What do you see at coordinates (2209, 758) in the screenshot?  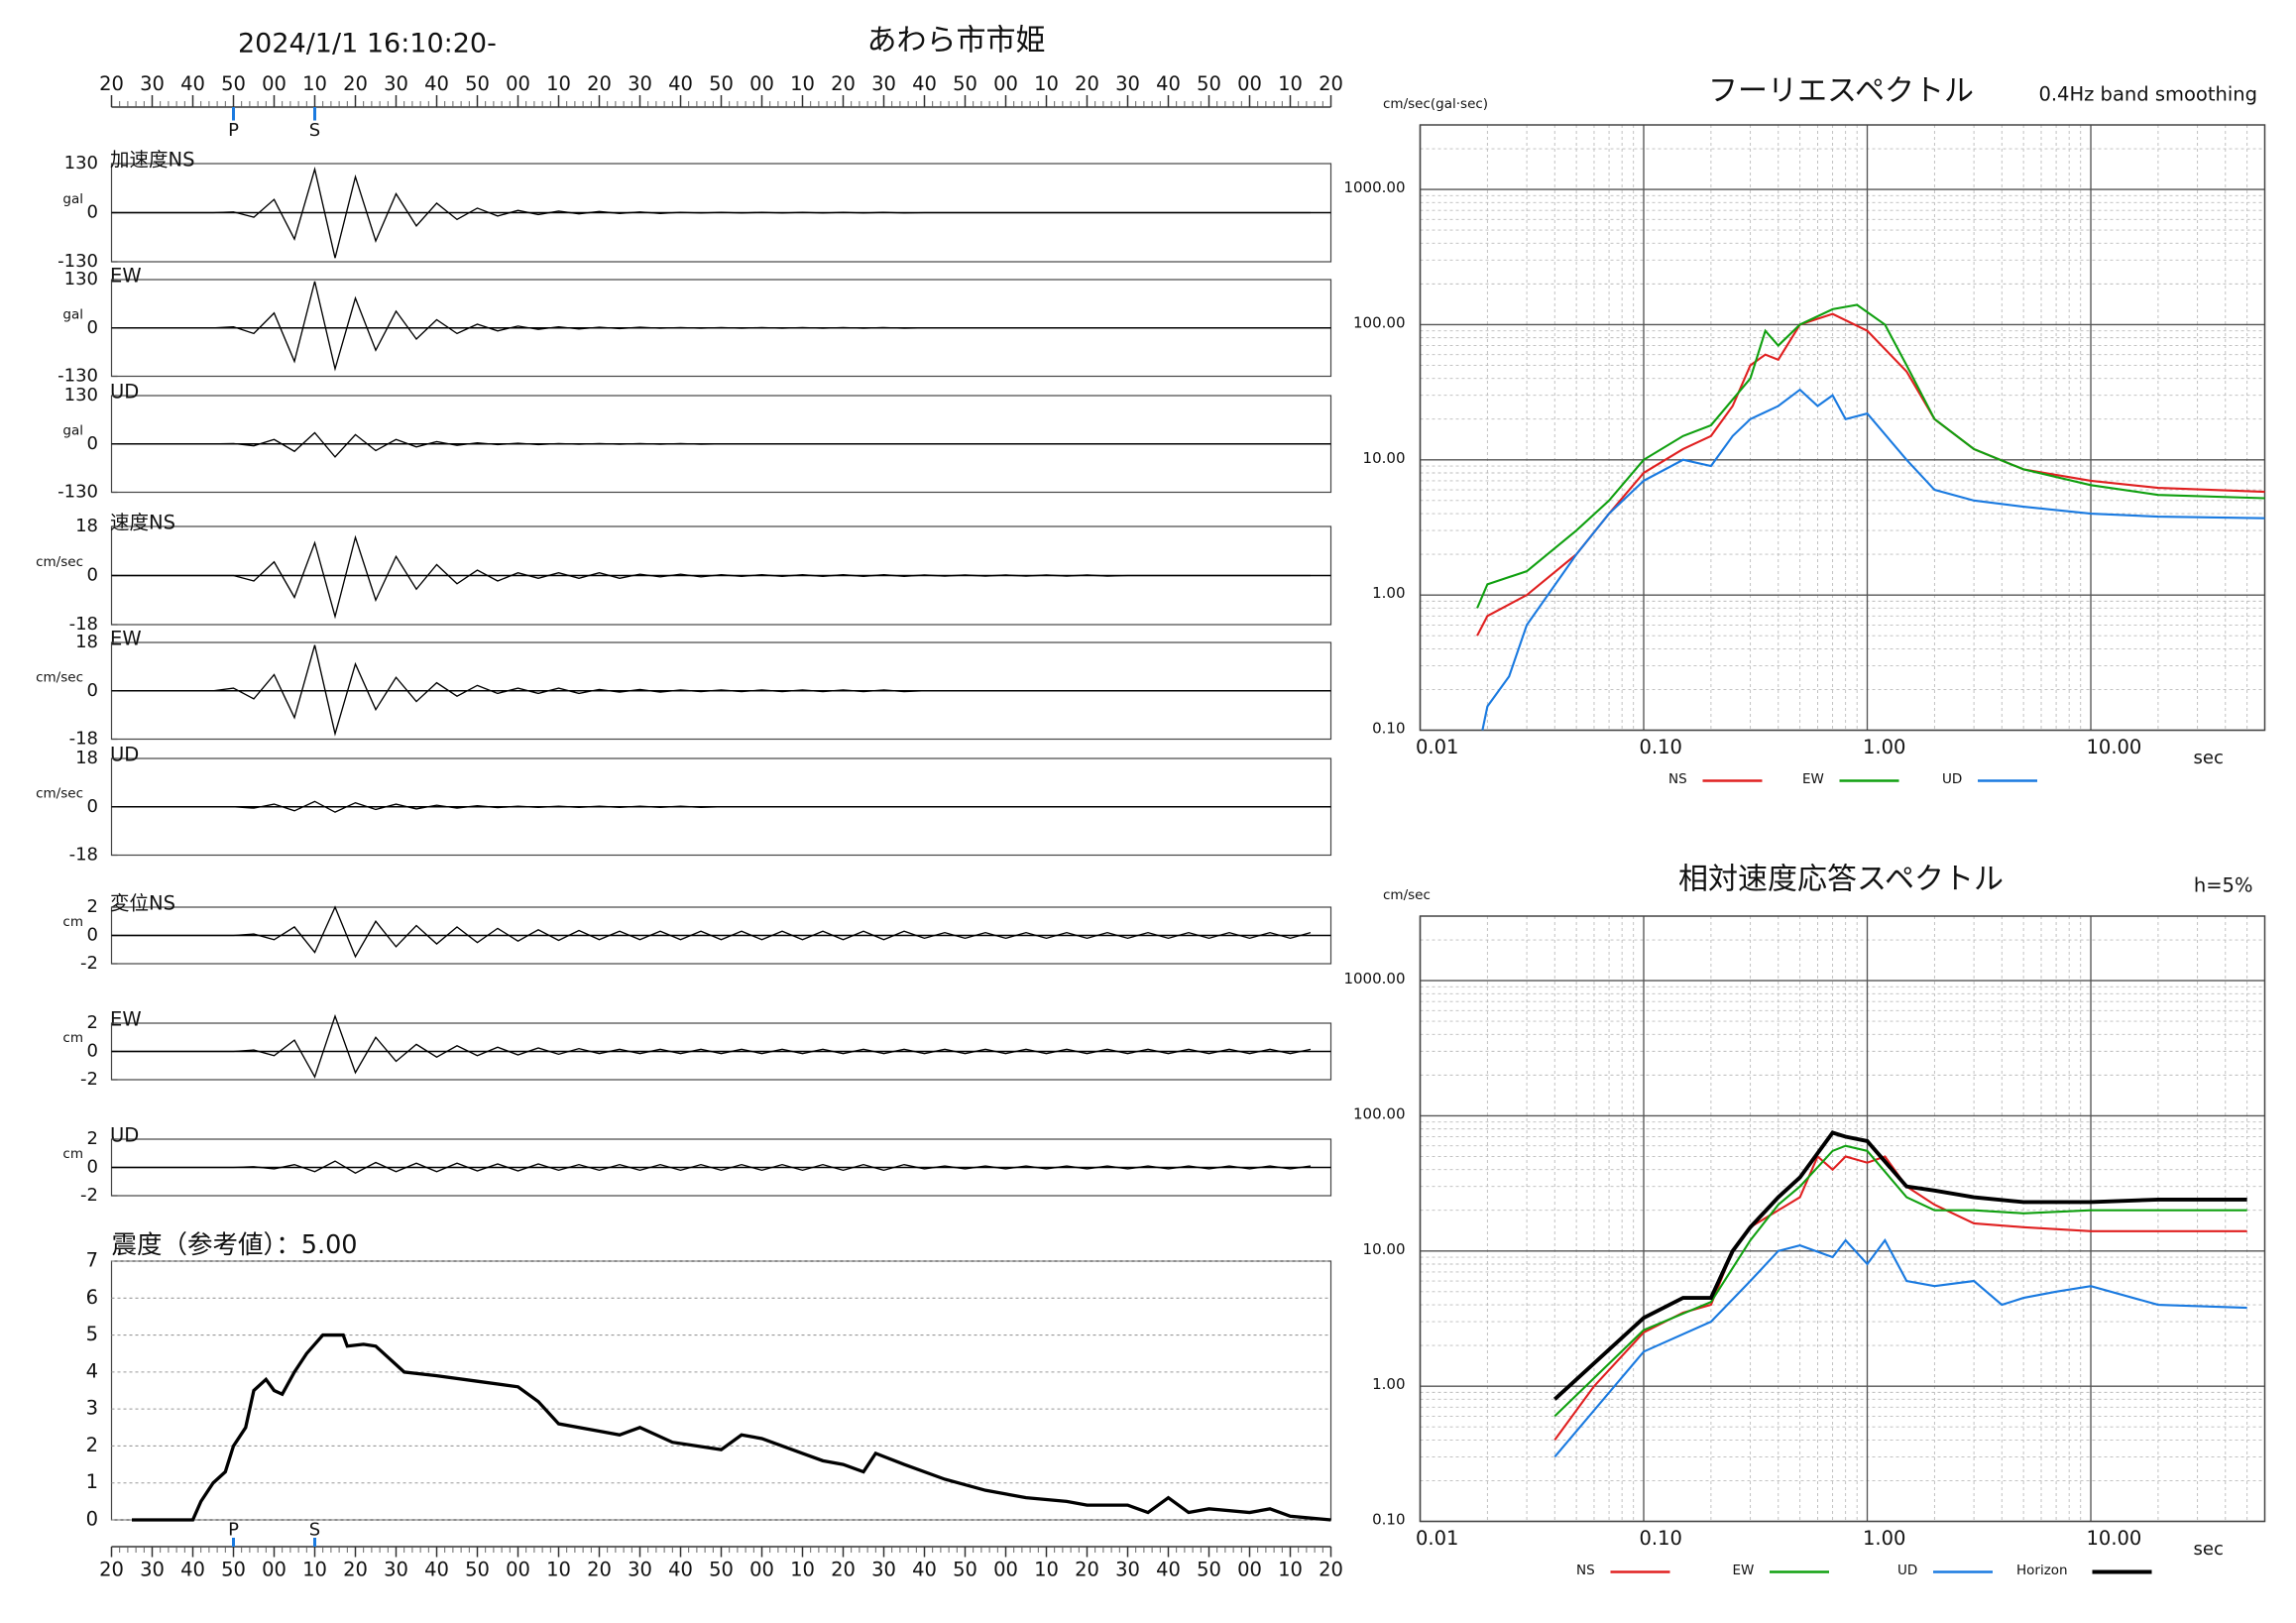 I see `fourier-x-label: sec` at bounding box center [2209, 758].